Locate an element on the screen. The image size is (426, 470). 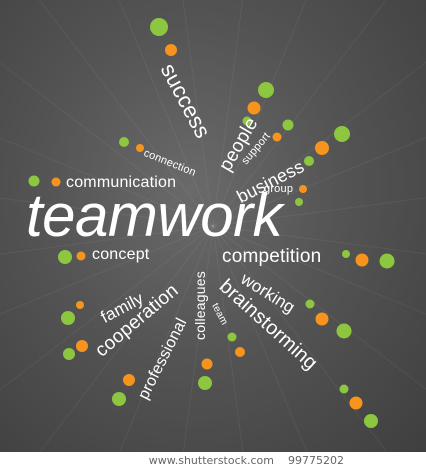
word-colleagues: colleagues is located at coordinates (200, 305).